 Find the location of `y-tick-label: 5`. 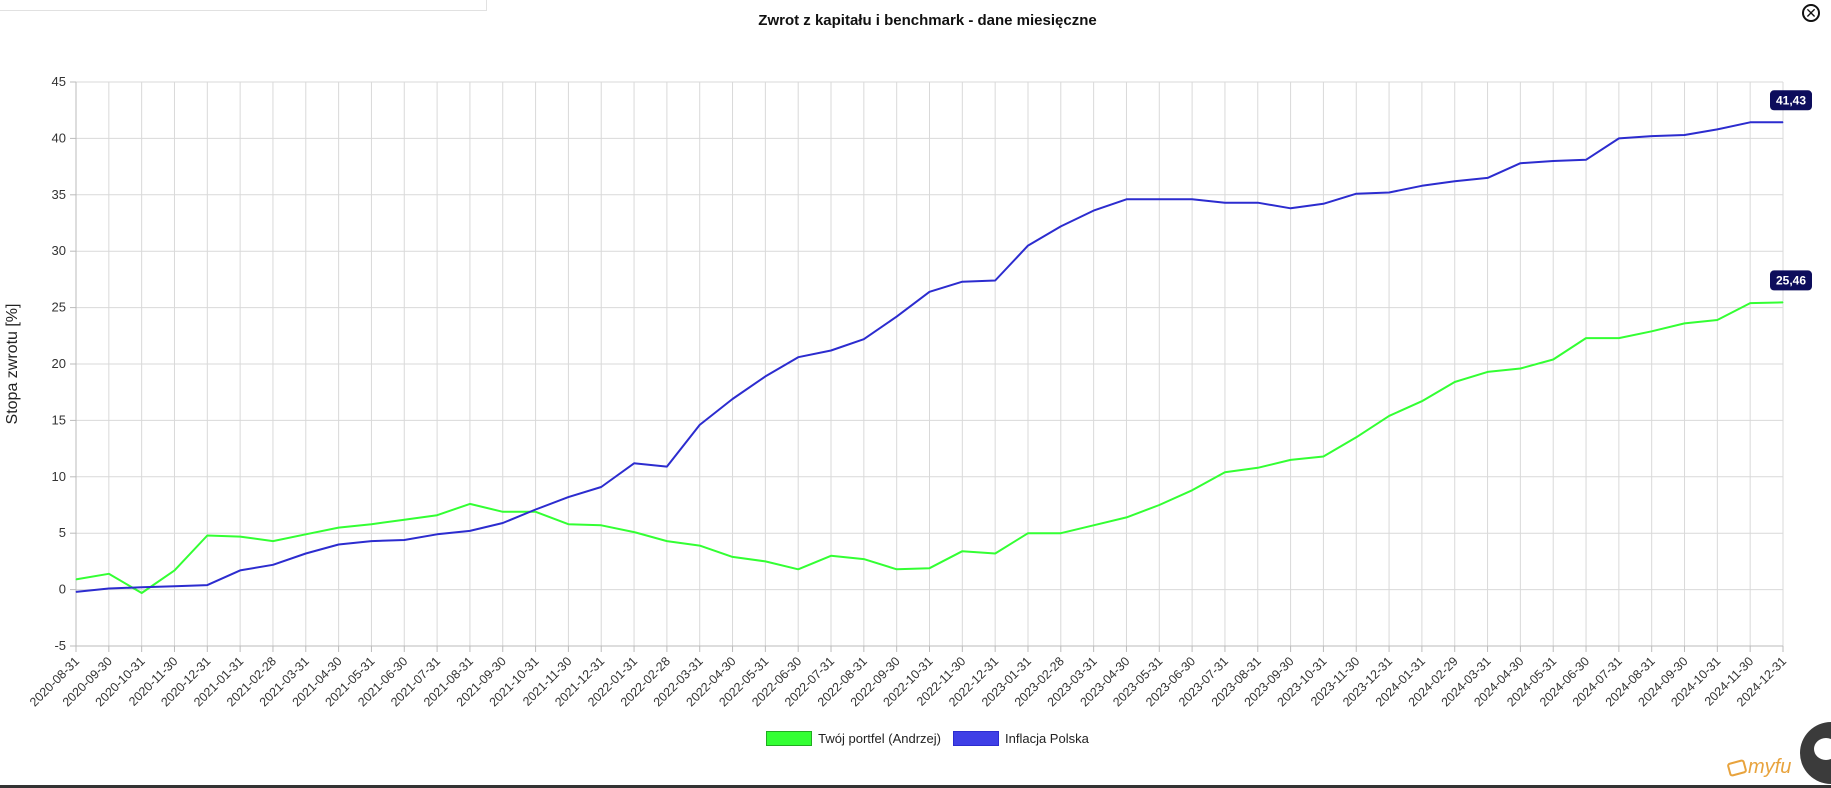

y-tick-label: 5 is located at coordinates (62, 532).